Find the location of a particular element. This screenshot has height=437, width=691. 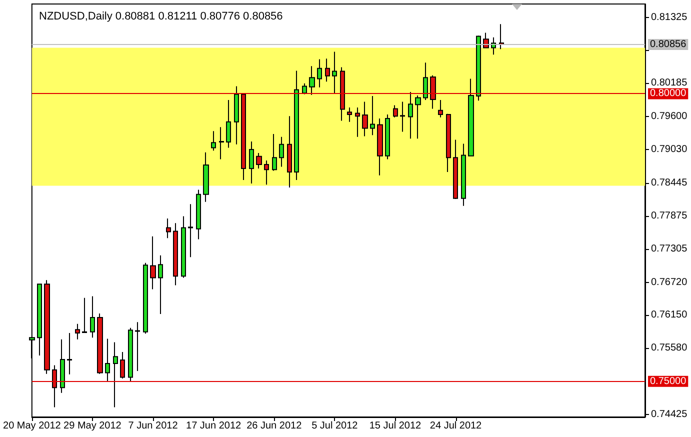

x-tick-label: 15 Jul 2012 is located at coordinates (395, 426).